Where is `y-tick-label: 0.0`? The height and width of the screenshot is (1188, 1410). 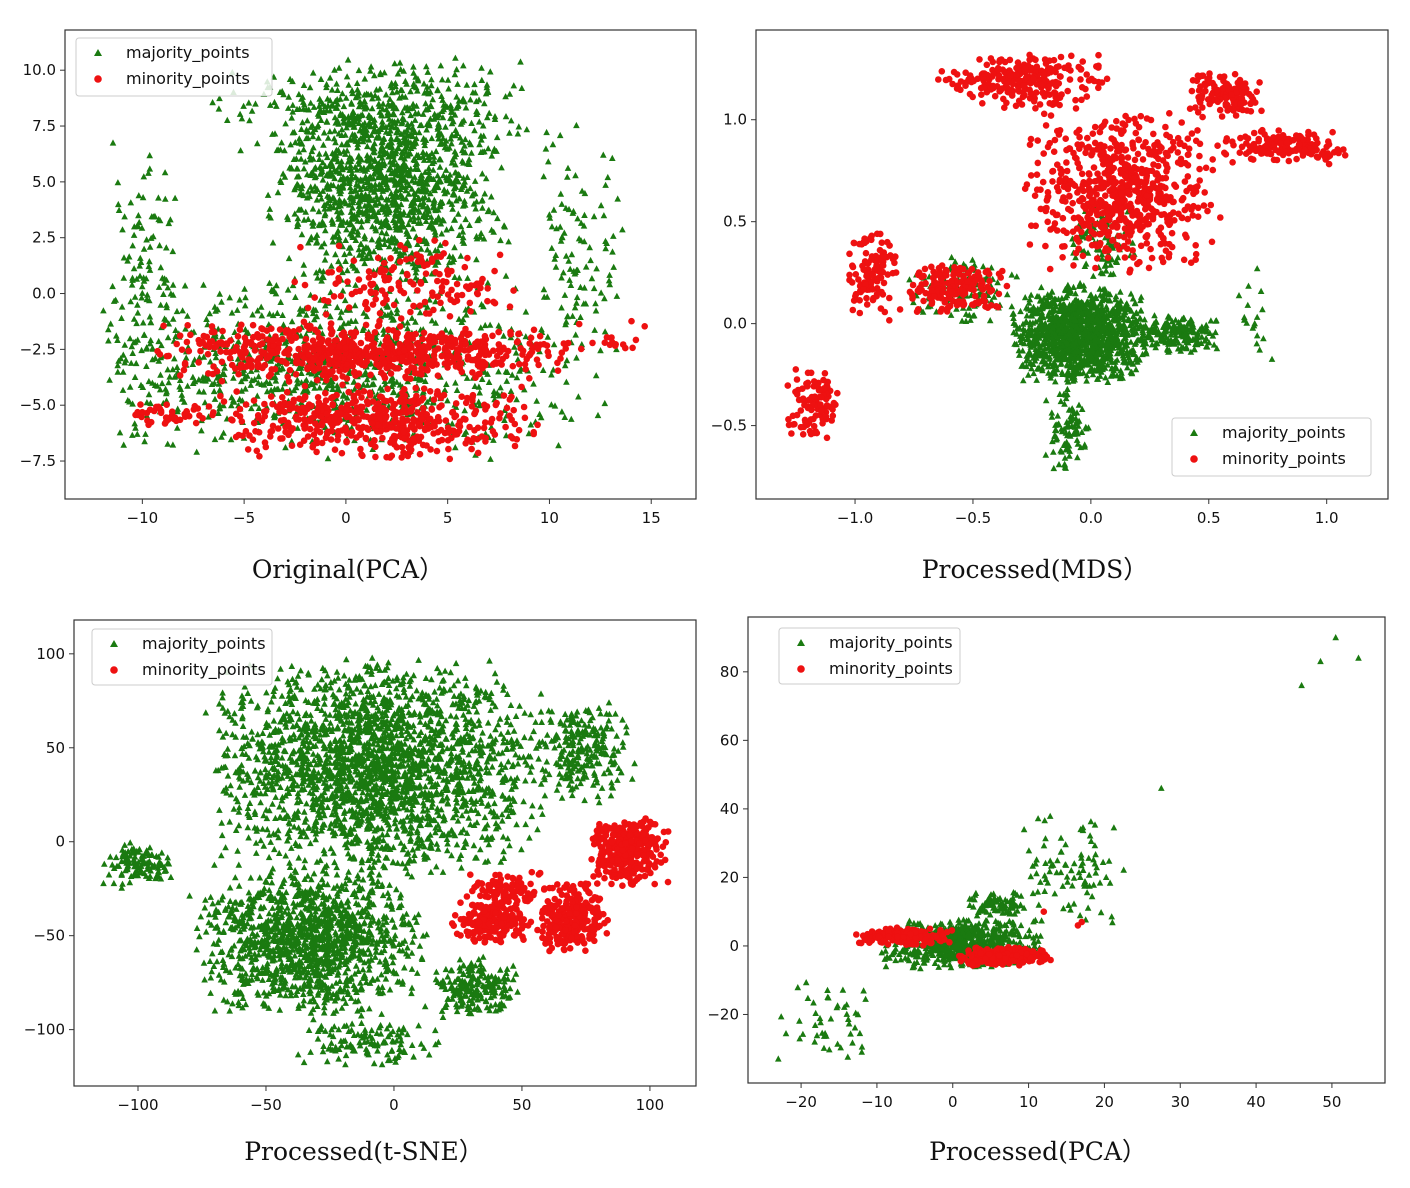
y-tick-label: 0.0 is located at coordinates (44, 294).